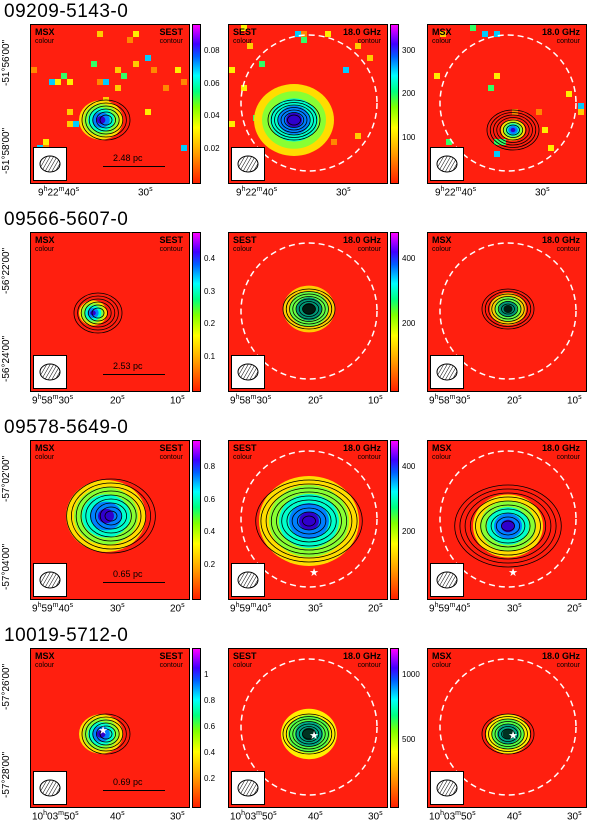  I want to click on colorbar-tick-label: 0.04, so click(212, 115).